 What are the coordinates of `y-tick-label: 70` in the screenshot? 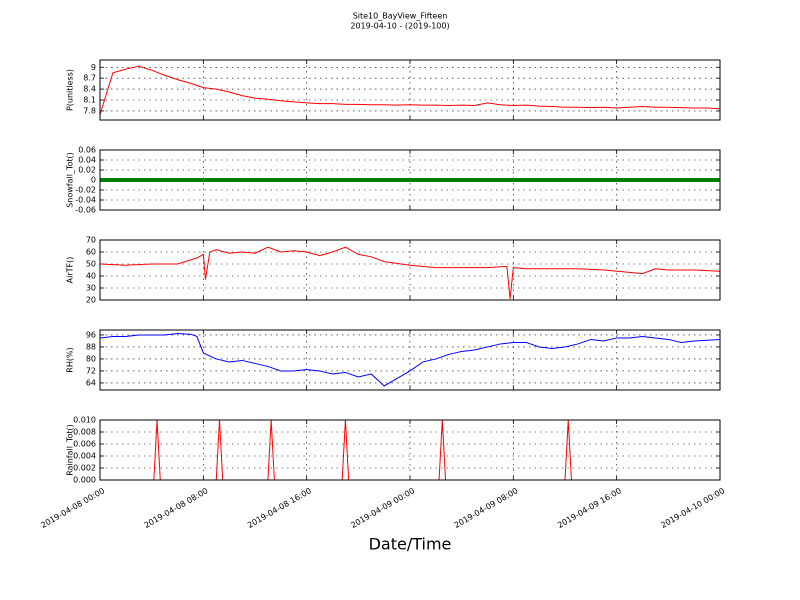 It's located at (91, 240).